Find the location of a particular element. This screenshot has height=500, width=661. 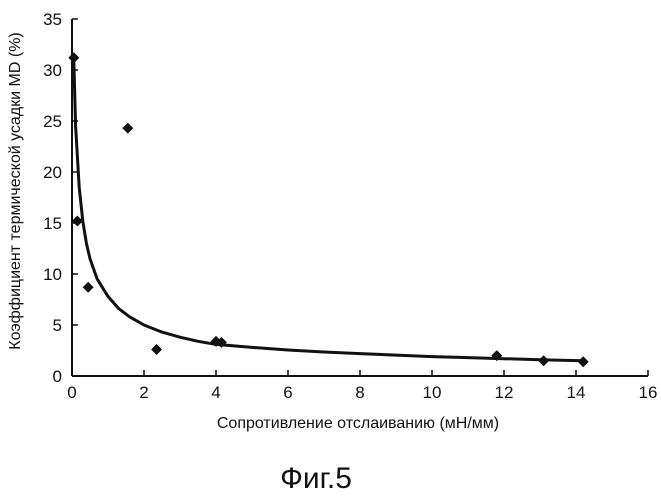

x-tick-label: 16 is located at coordinates (648, 392).